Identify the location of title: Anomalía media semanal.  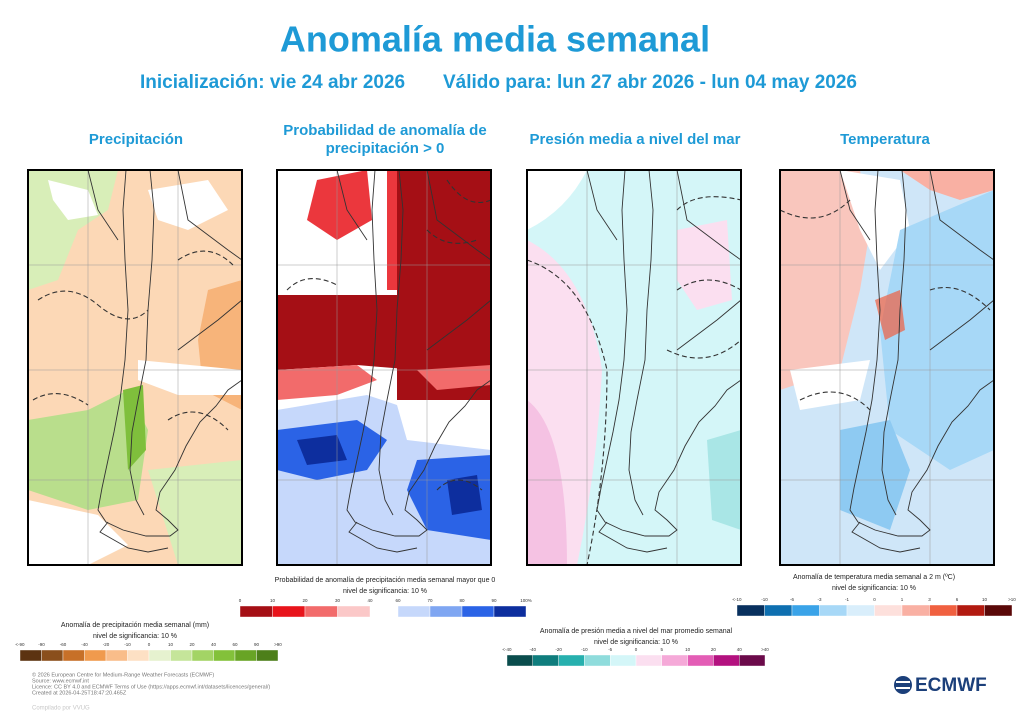
(495, 39).